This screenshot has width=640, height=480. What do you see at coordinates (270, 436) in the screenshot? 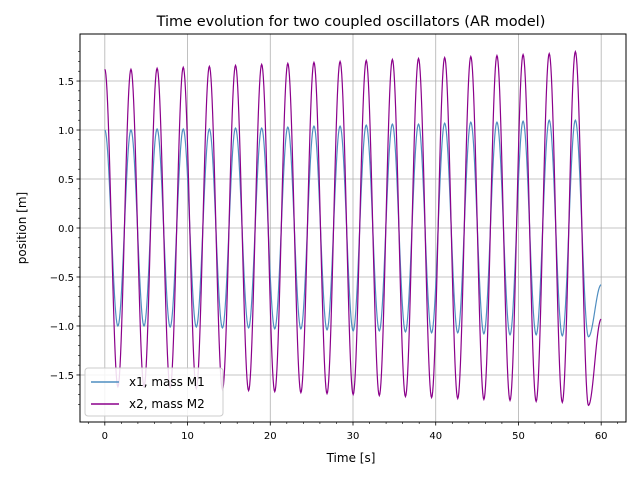
I see `x-tick-label: 20` at bounding box center [270, 436].